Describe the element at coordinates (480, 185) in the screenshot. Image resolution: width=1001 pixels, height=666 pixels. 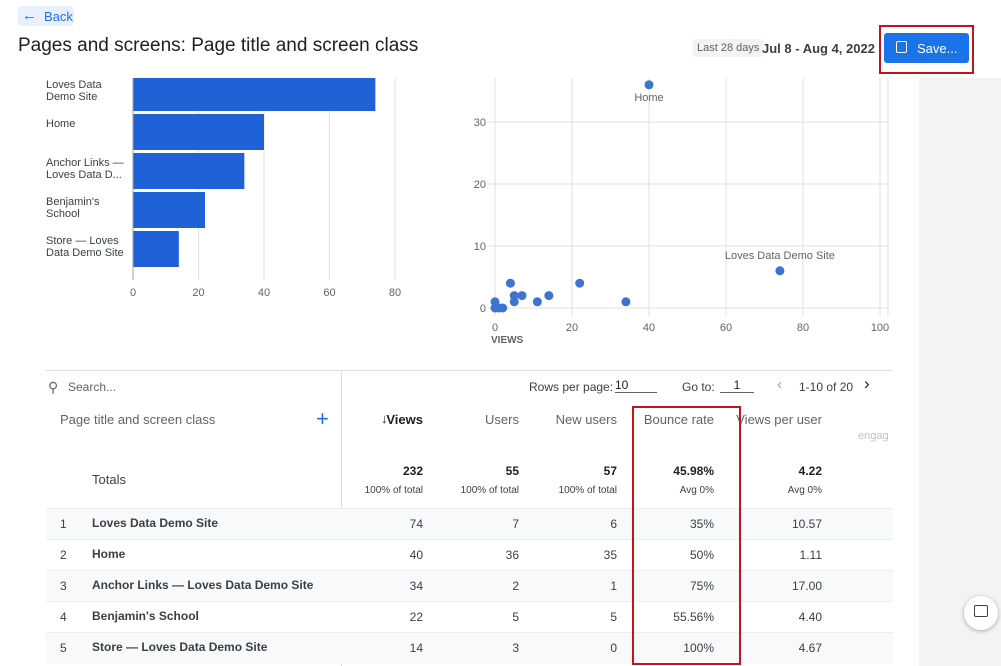
I see `y-tick-label: 20` at that location.